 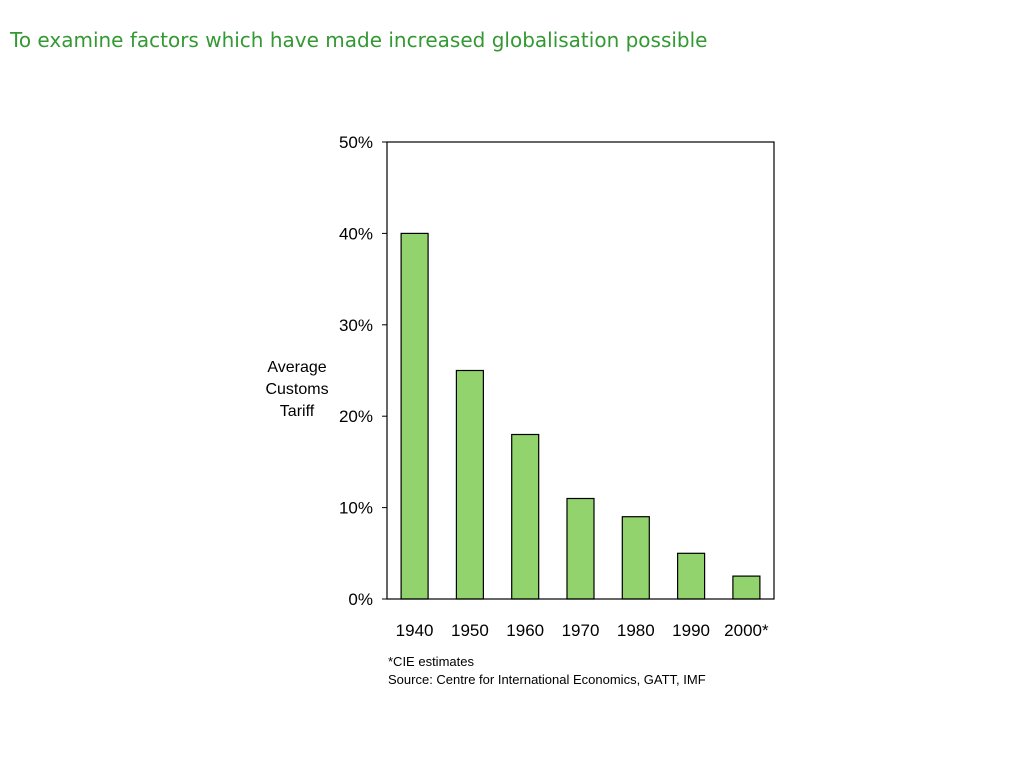 I want to click on x-tick-label: 1960, so click(x=525, y=630).